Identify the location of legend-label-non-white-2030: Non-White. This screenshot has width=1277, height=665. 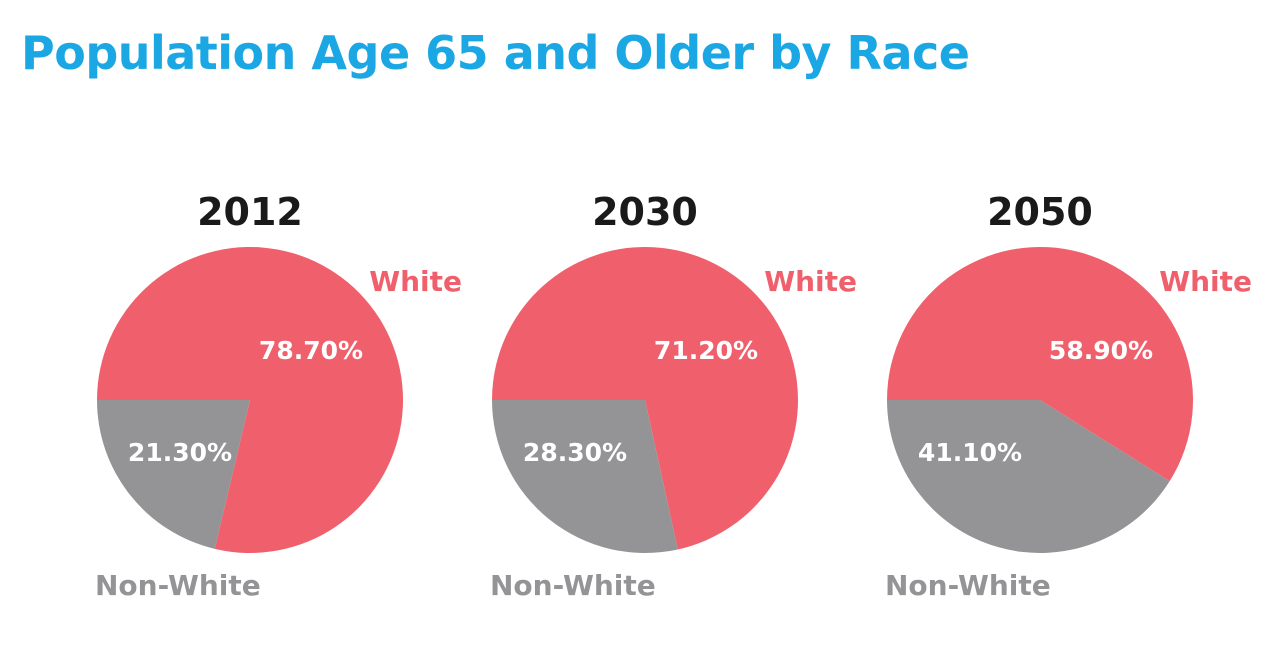
(573, 585).